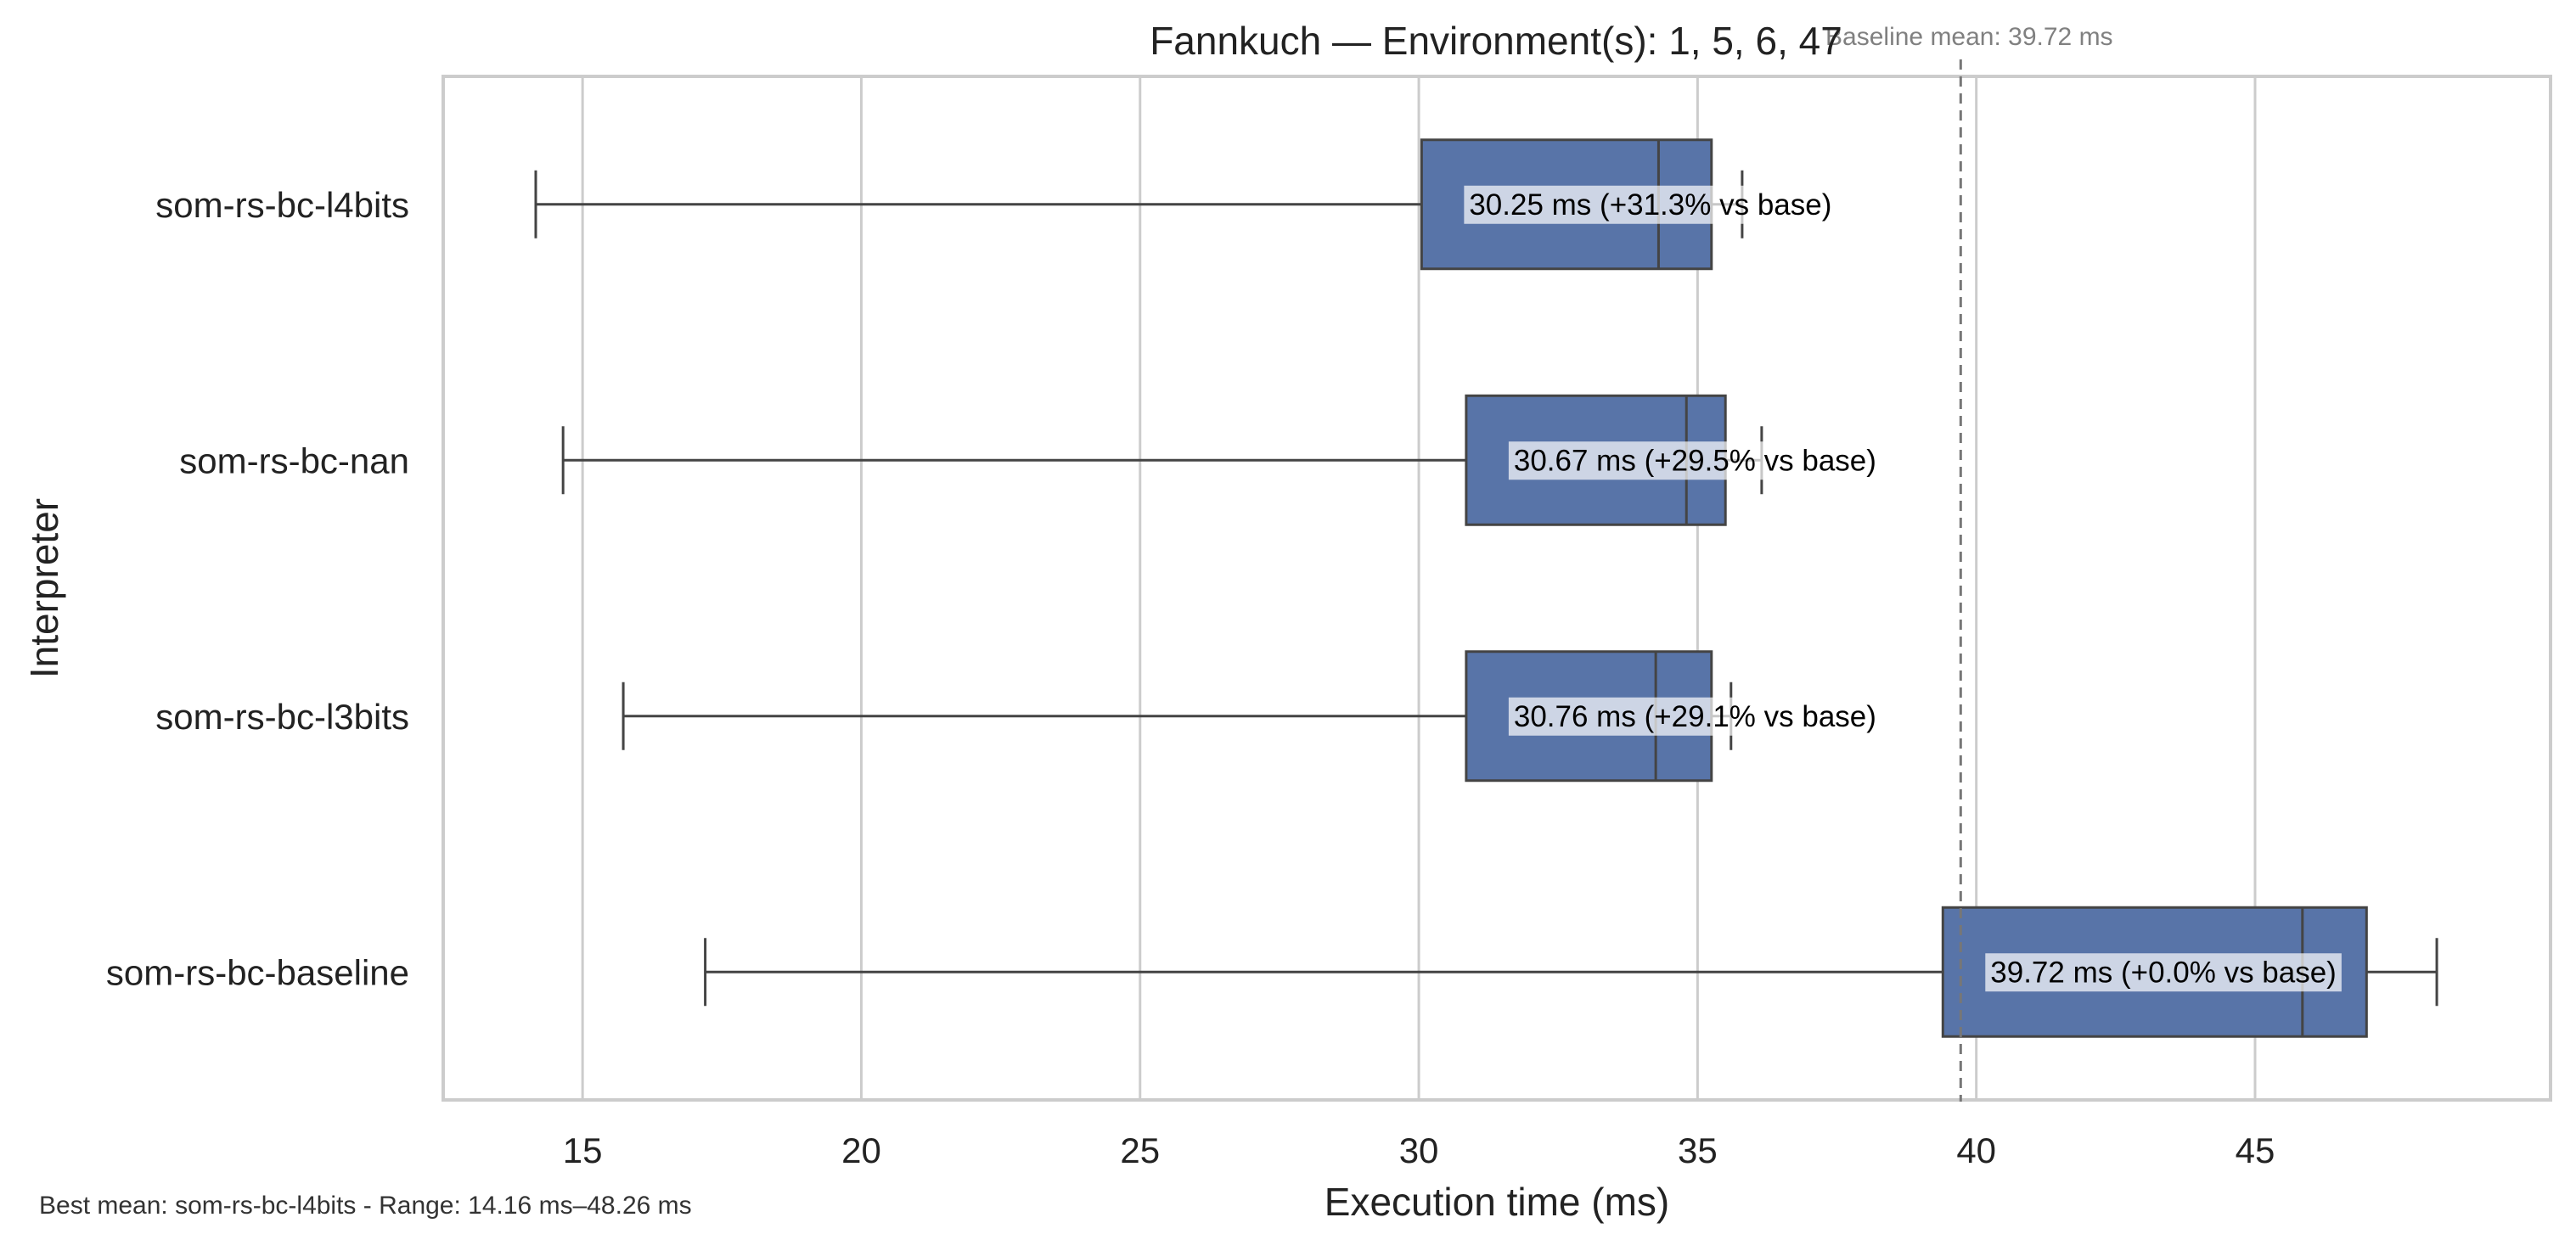 The width and height of the screenshot is (2576, 1251). What do you see at coordinates (1698, 1150) in the screenshot?
I see `x-tick-label-35: 35` at bounding box center [1698, 1150].